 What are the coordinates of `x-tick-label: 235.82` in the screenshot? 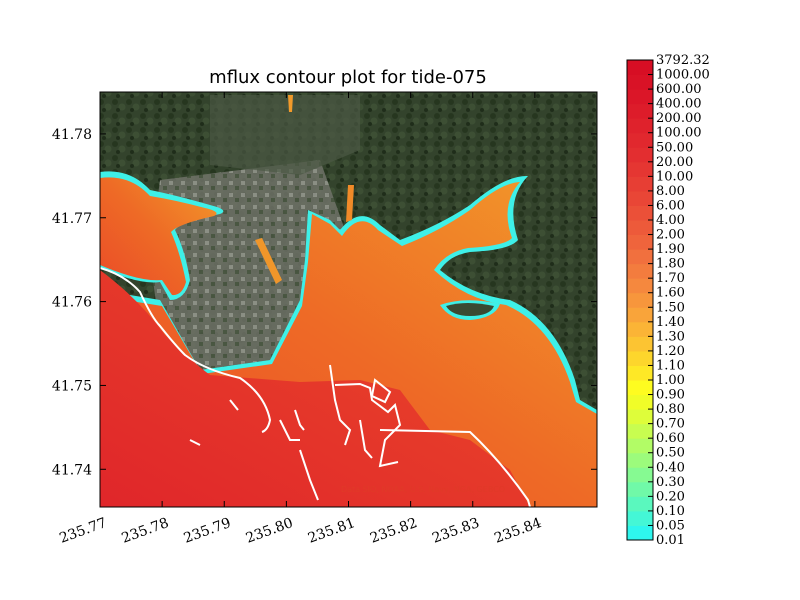 It's located at (394, 531).